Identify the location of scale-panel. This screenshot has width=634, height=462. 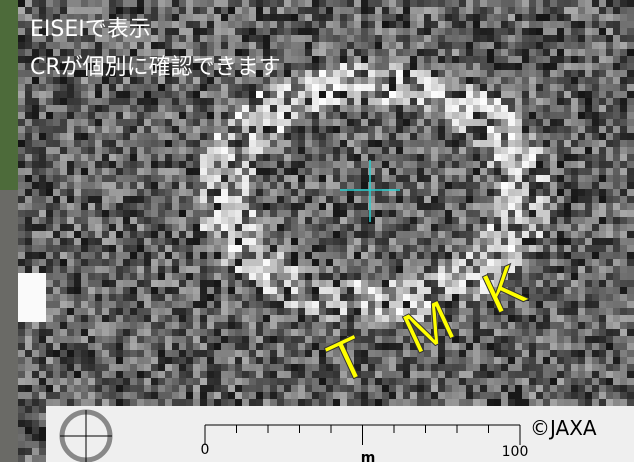
(340, 434).